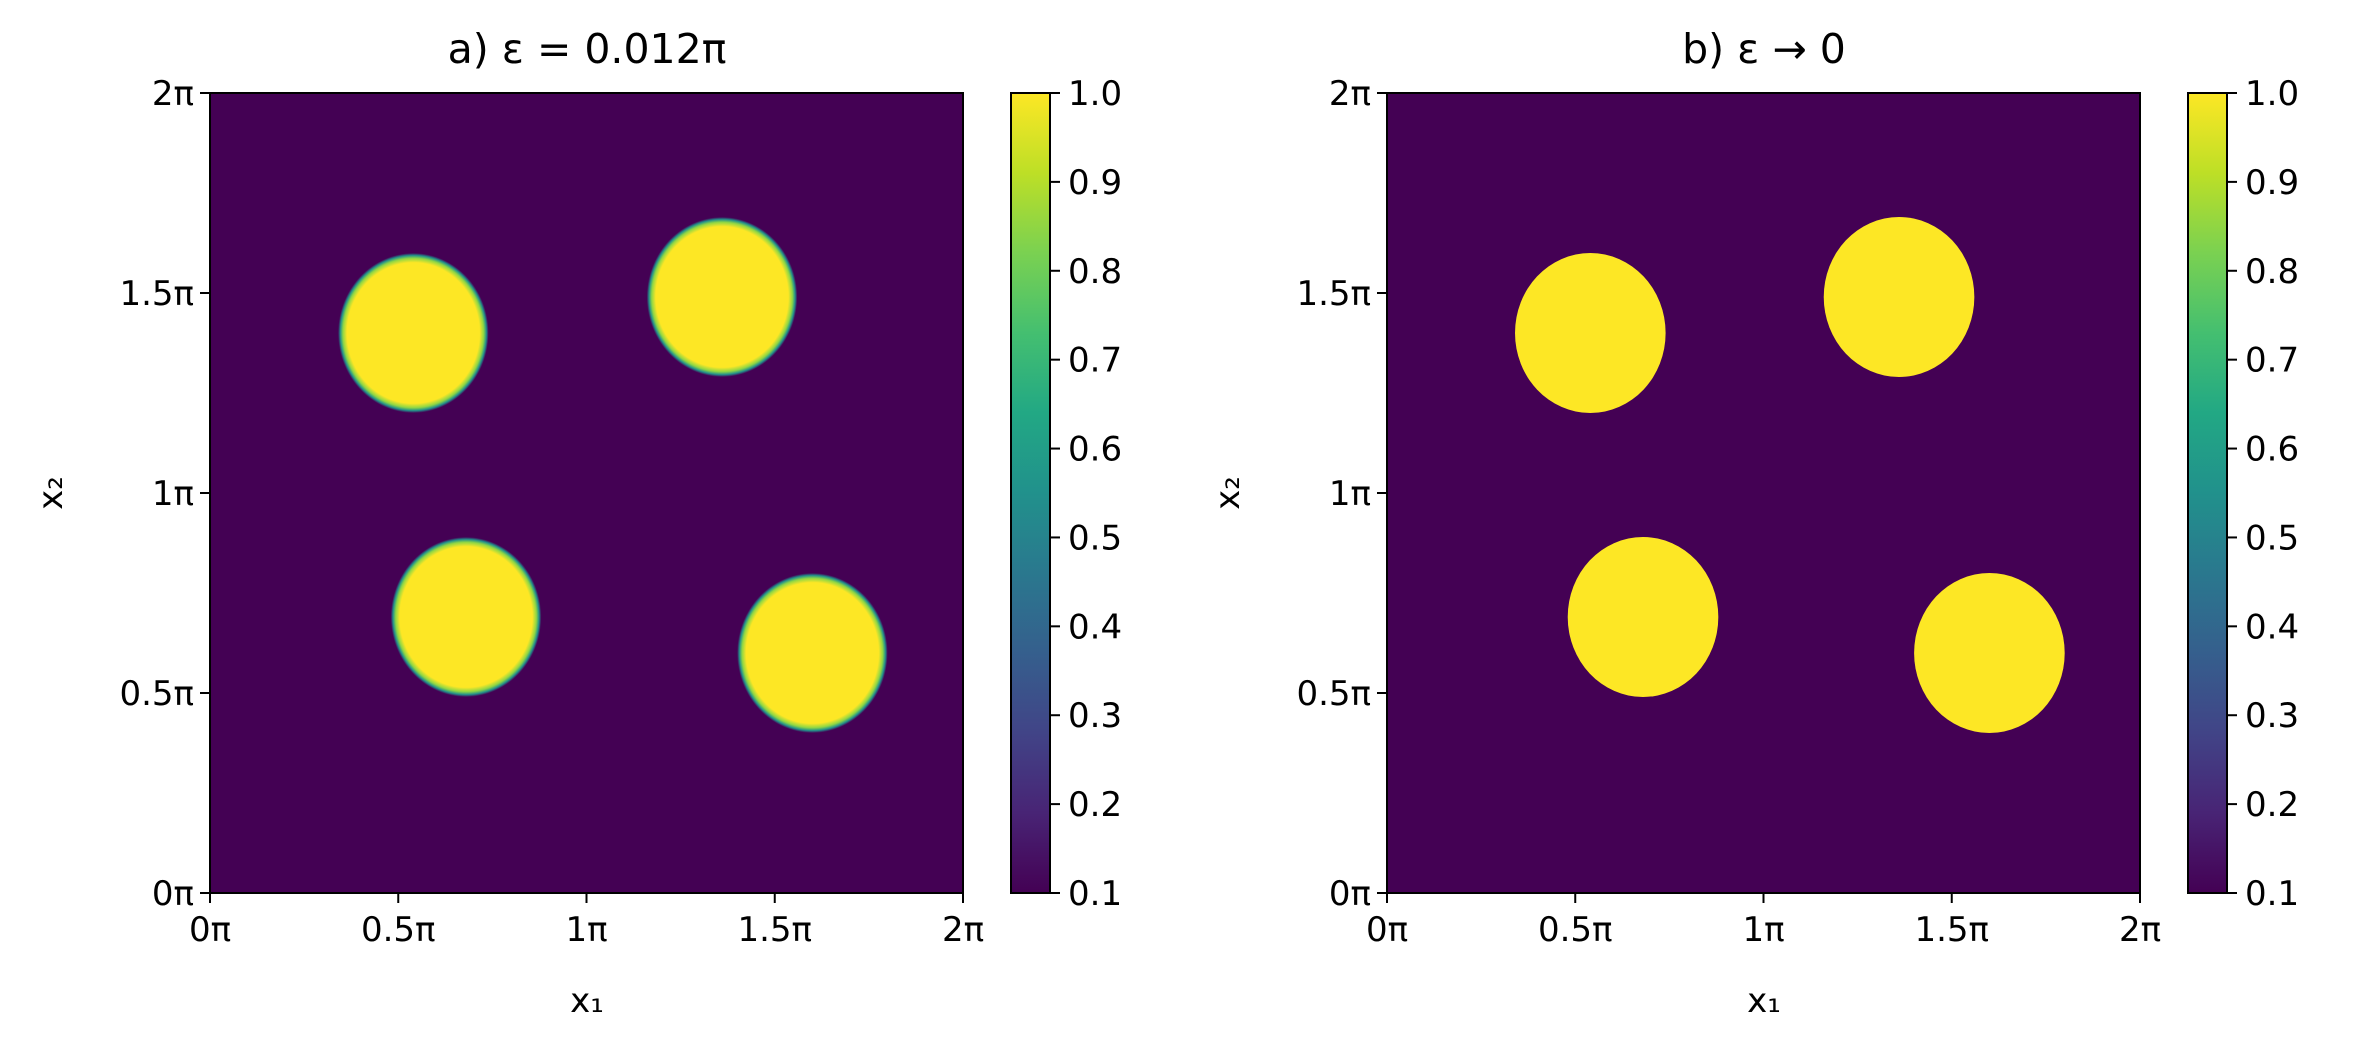 The width and height of the screenshot is (2353, 1050). I want to click on panel-b-x-ticks: 0π 0.5π 1π 1.5π 2π, so click(1763, 921).